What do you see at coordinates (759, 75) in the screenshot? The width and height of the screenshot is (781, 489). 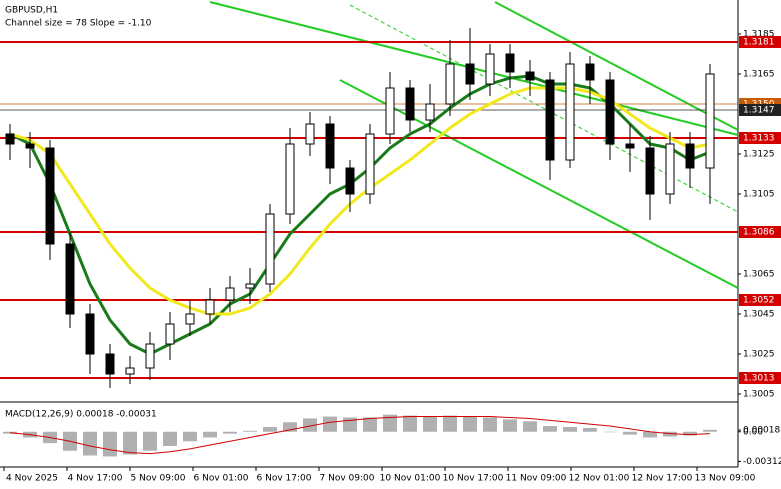 I see `y-tick-label: 1.3165` at bounding box center [759, 75].